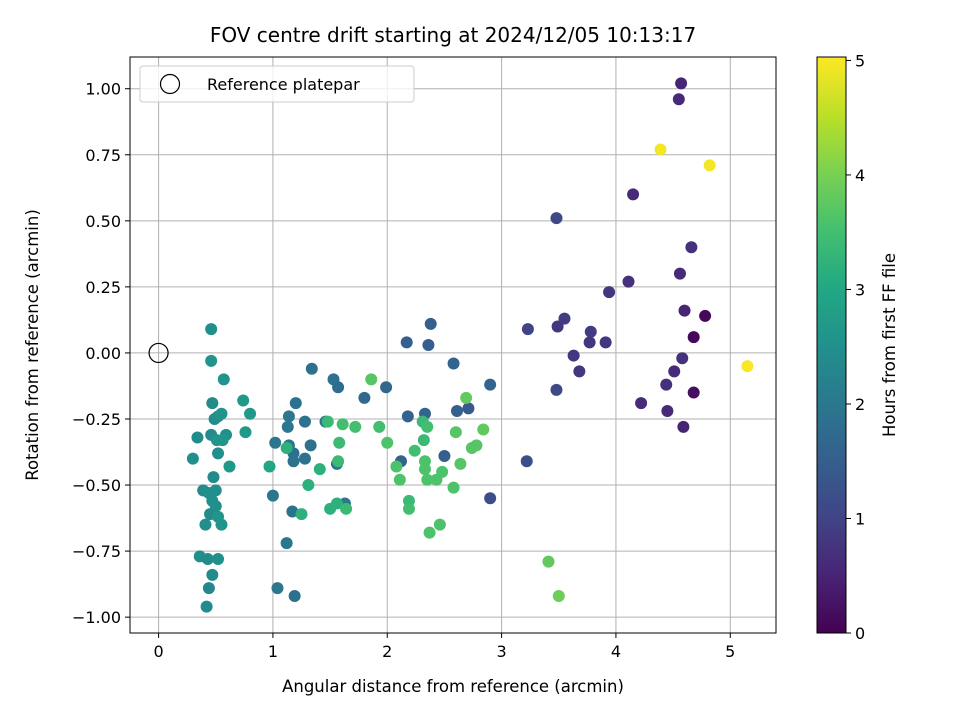 This screenshot has height=720, width=960. What do you see at coordinates (387, 651) in the screenshot?
I see `x-tick-label: 2` at bounding box center [387, 651].